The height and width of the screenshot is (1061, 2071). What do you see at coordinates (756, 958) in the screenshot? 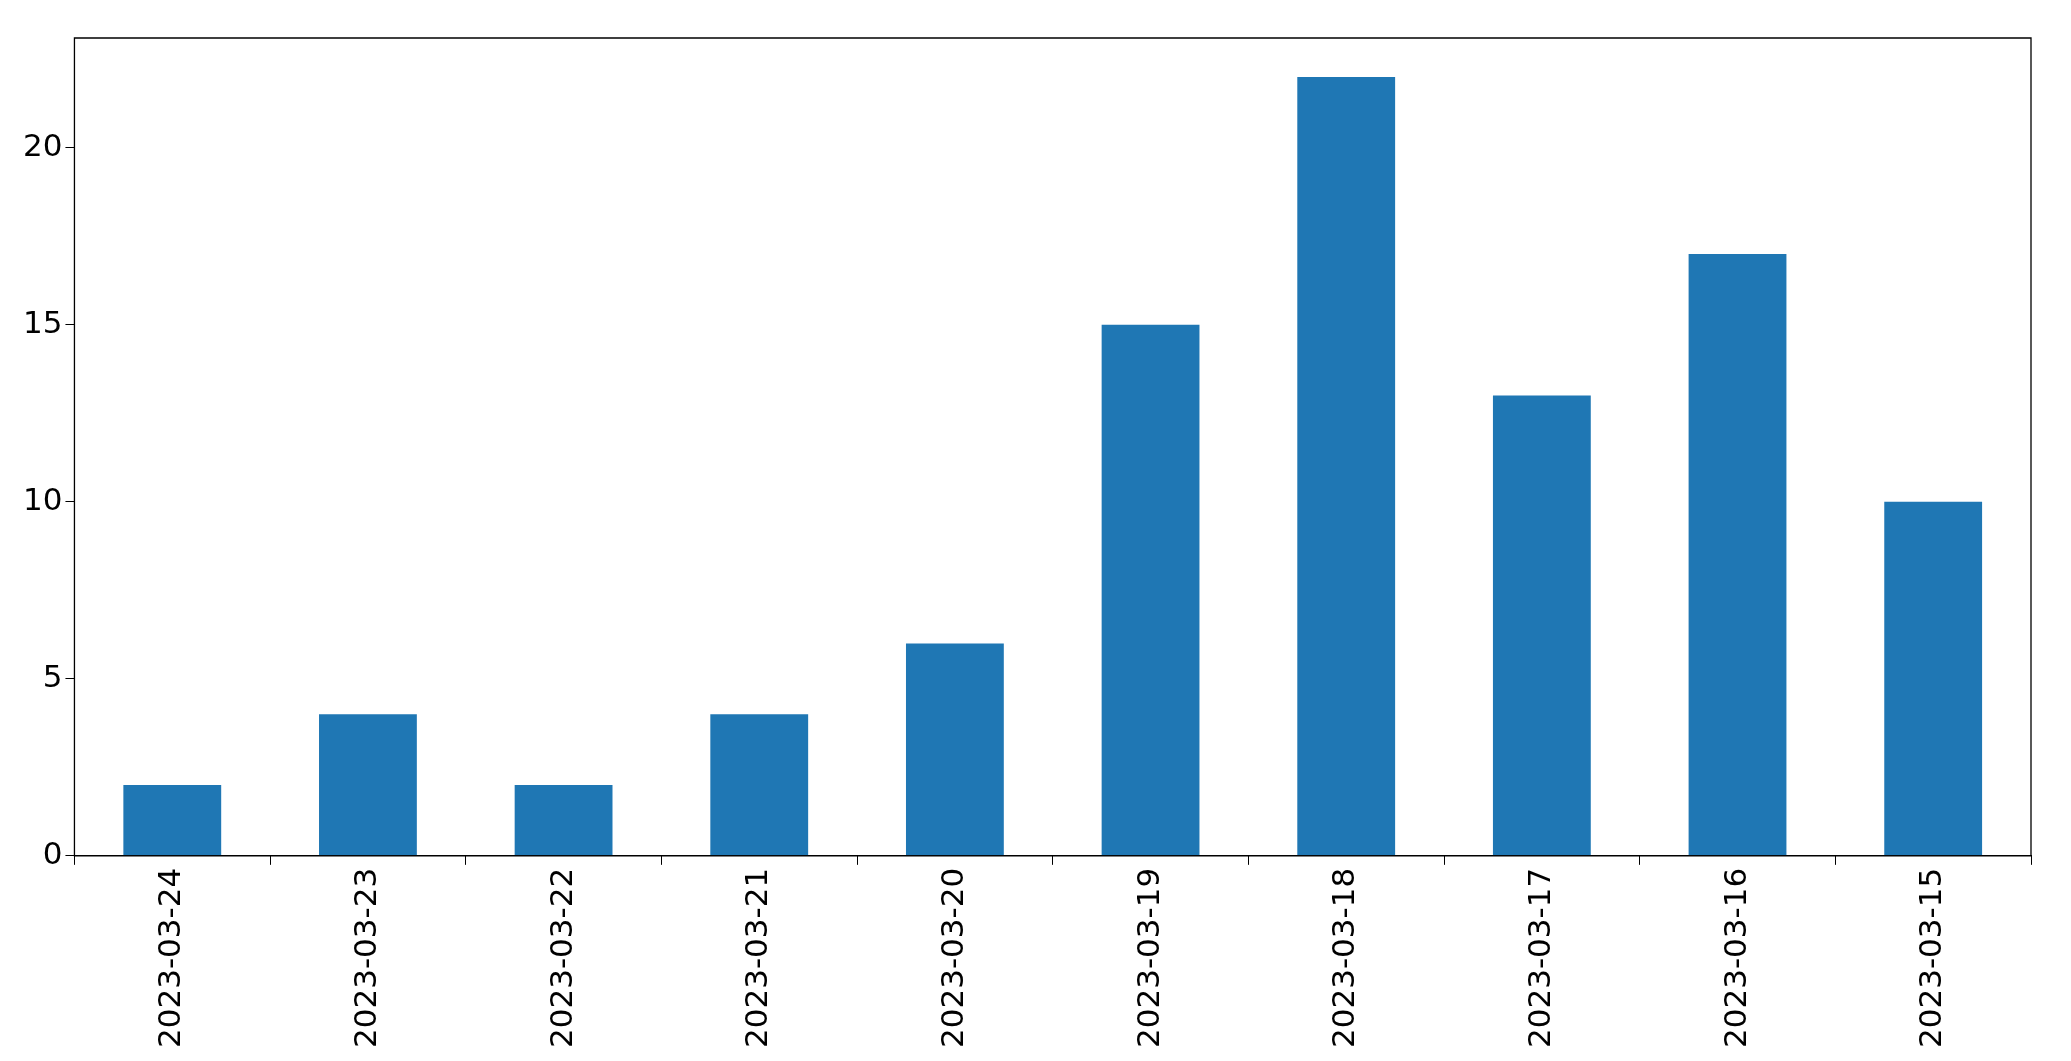
I see `x-tick-label: 2023-03-21` at bounding box center [756, 958].